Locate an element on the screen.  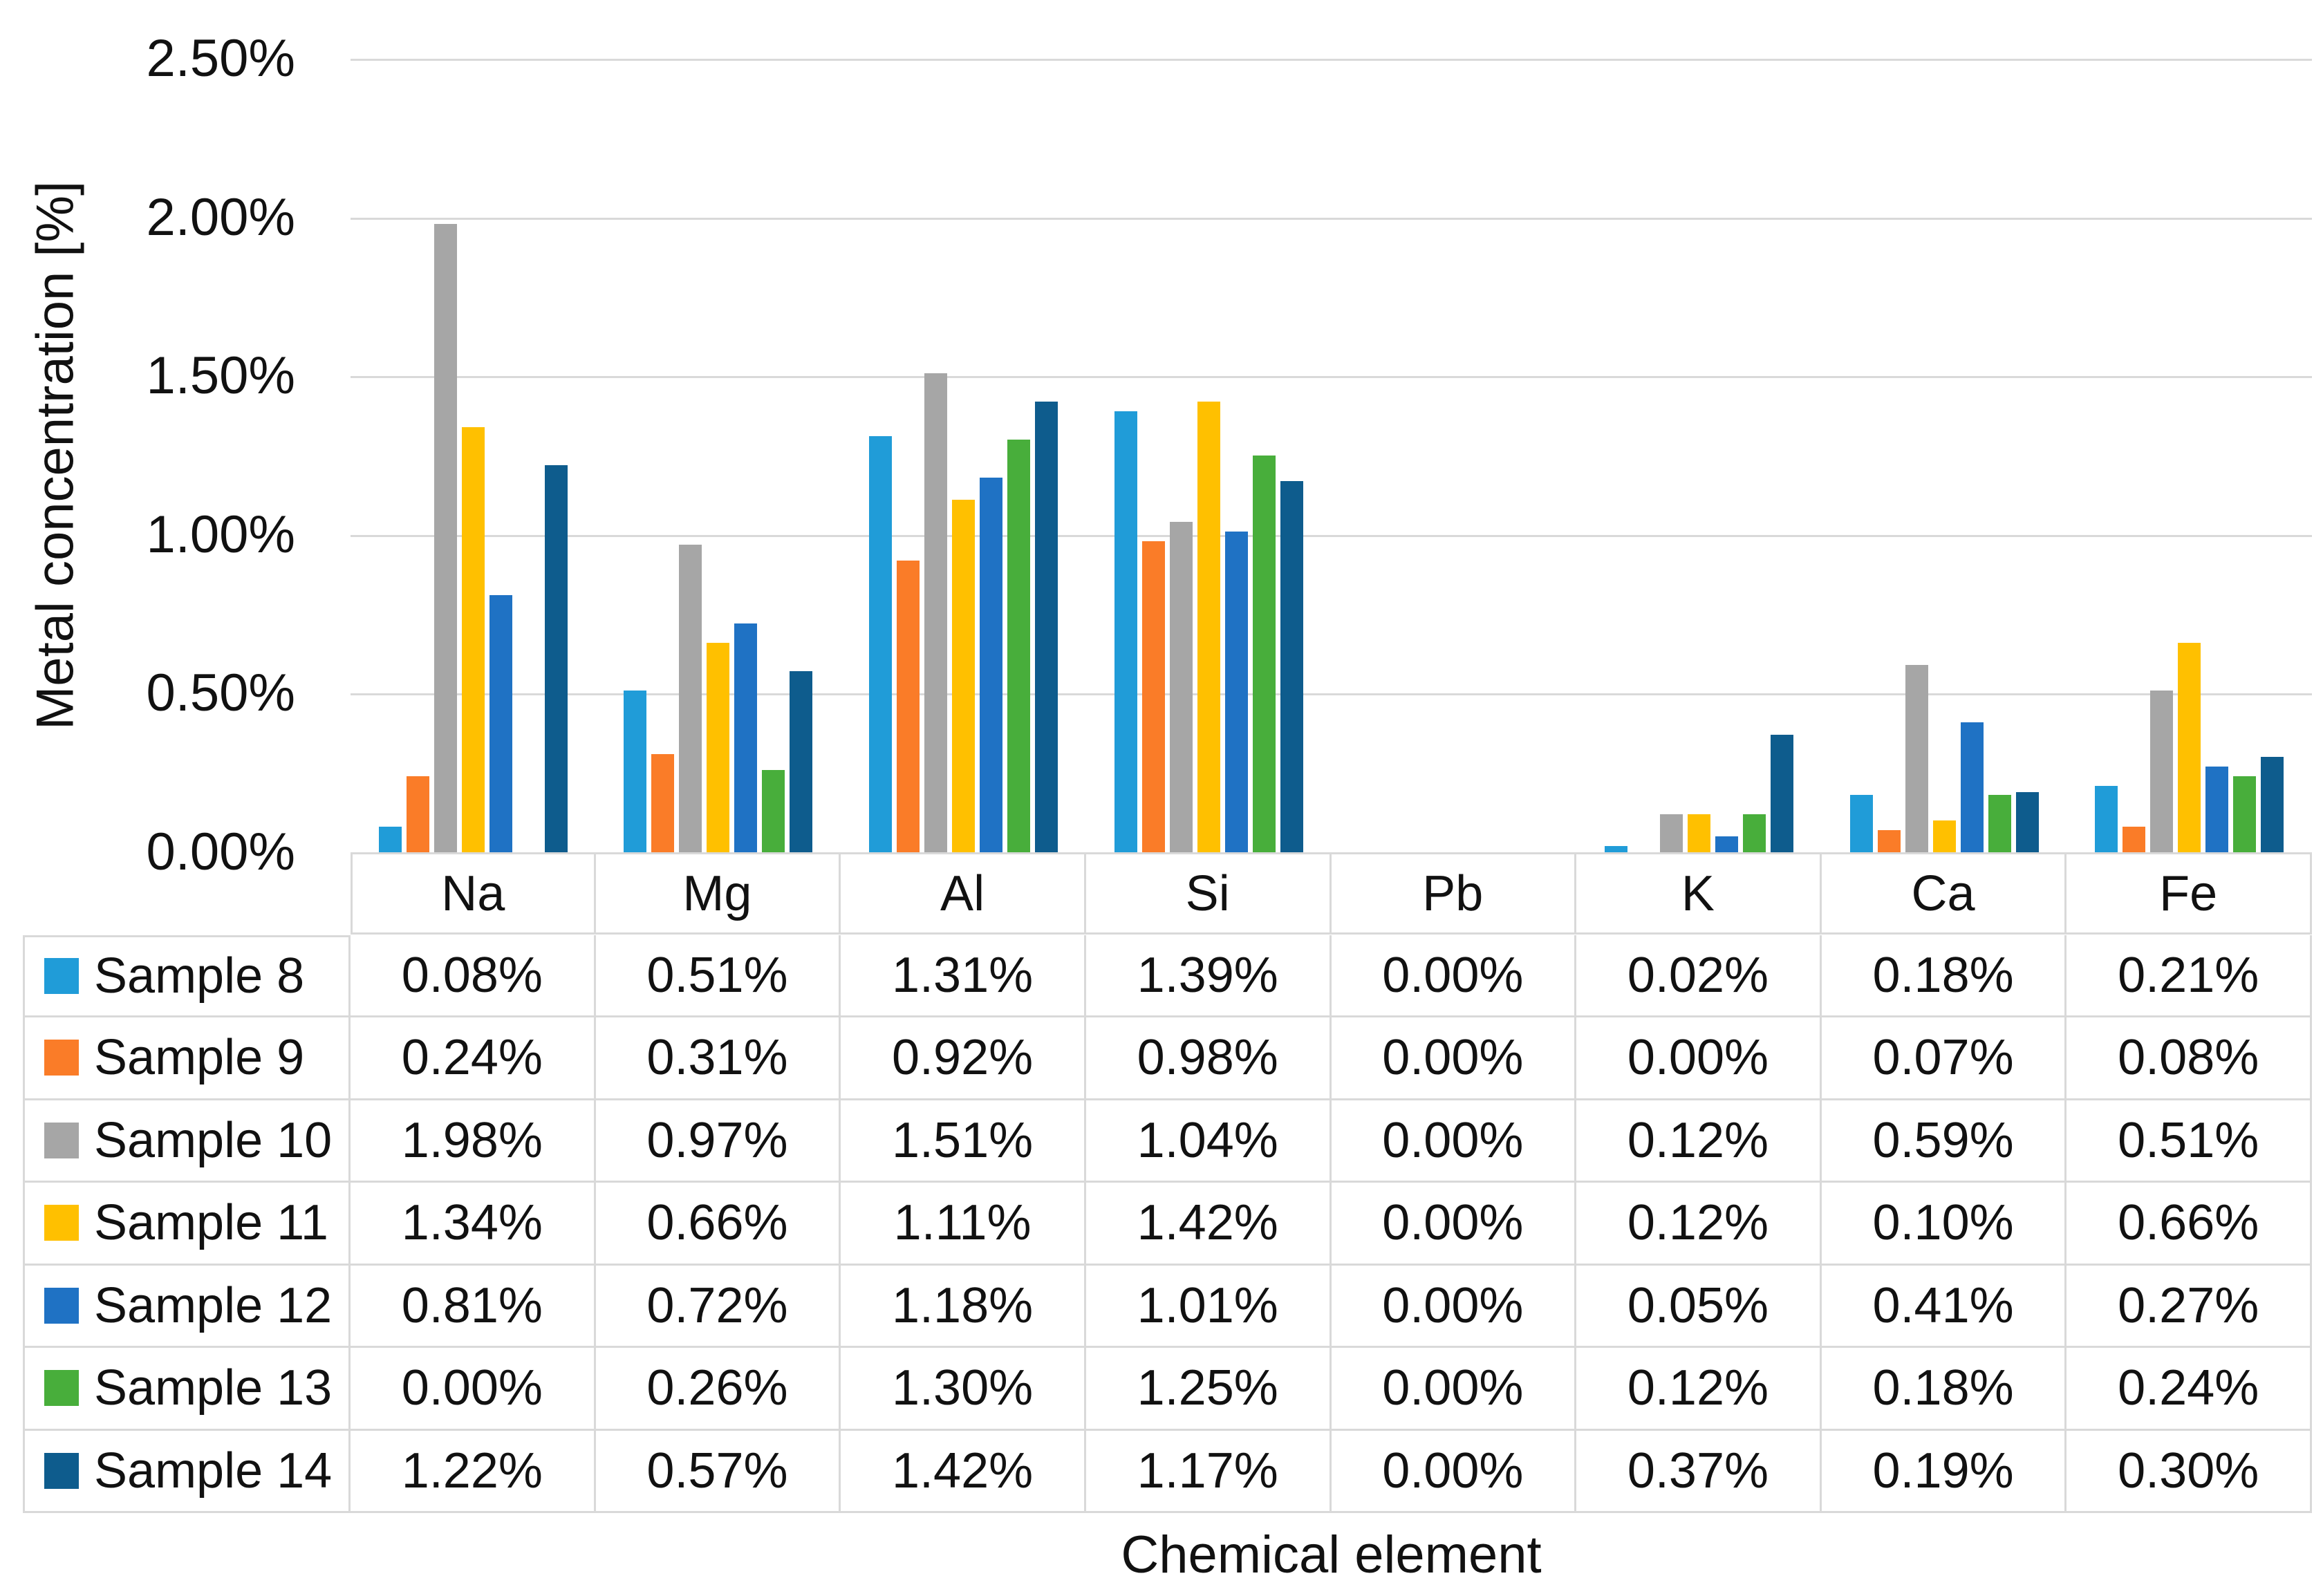
table-cell-sample-9-na: 0.24% is located at coordinates (473, 1058).